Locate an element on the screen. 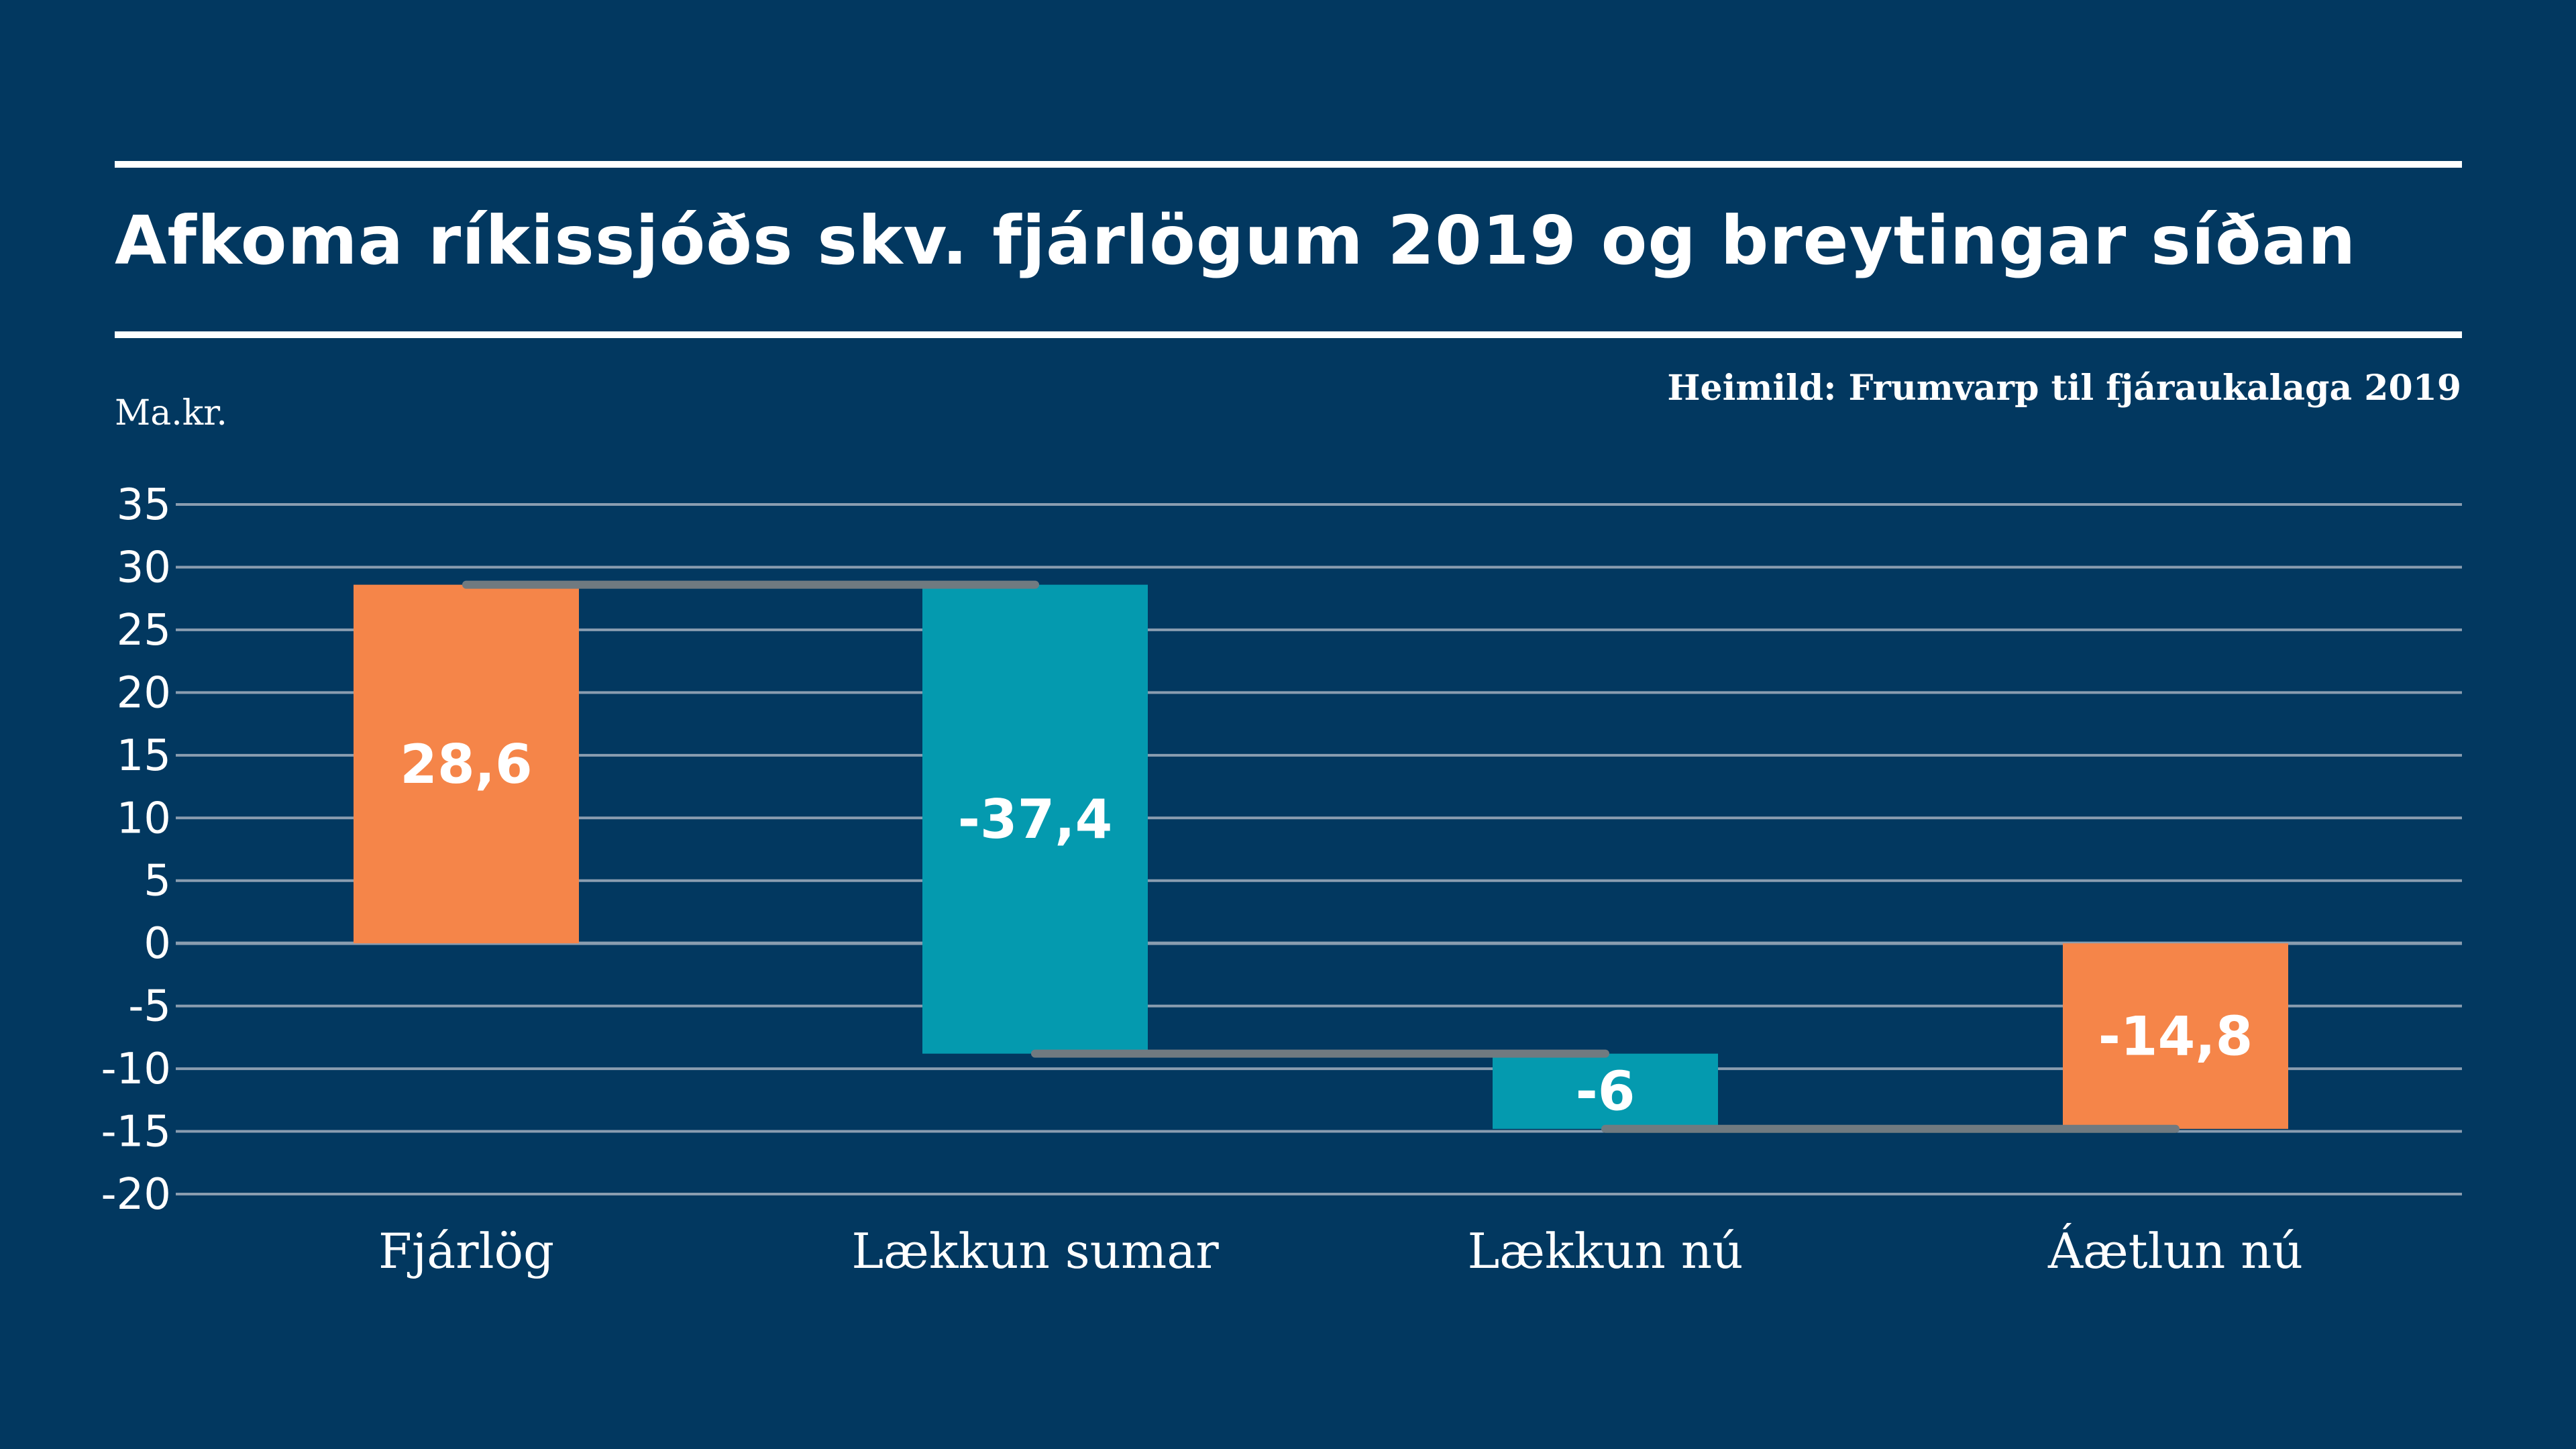 The image size is (2576, 1449). y-tick-label: -5 is located at coordinates (149, 1007).